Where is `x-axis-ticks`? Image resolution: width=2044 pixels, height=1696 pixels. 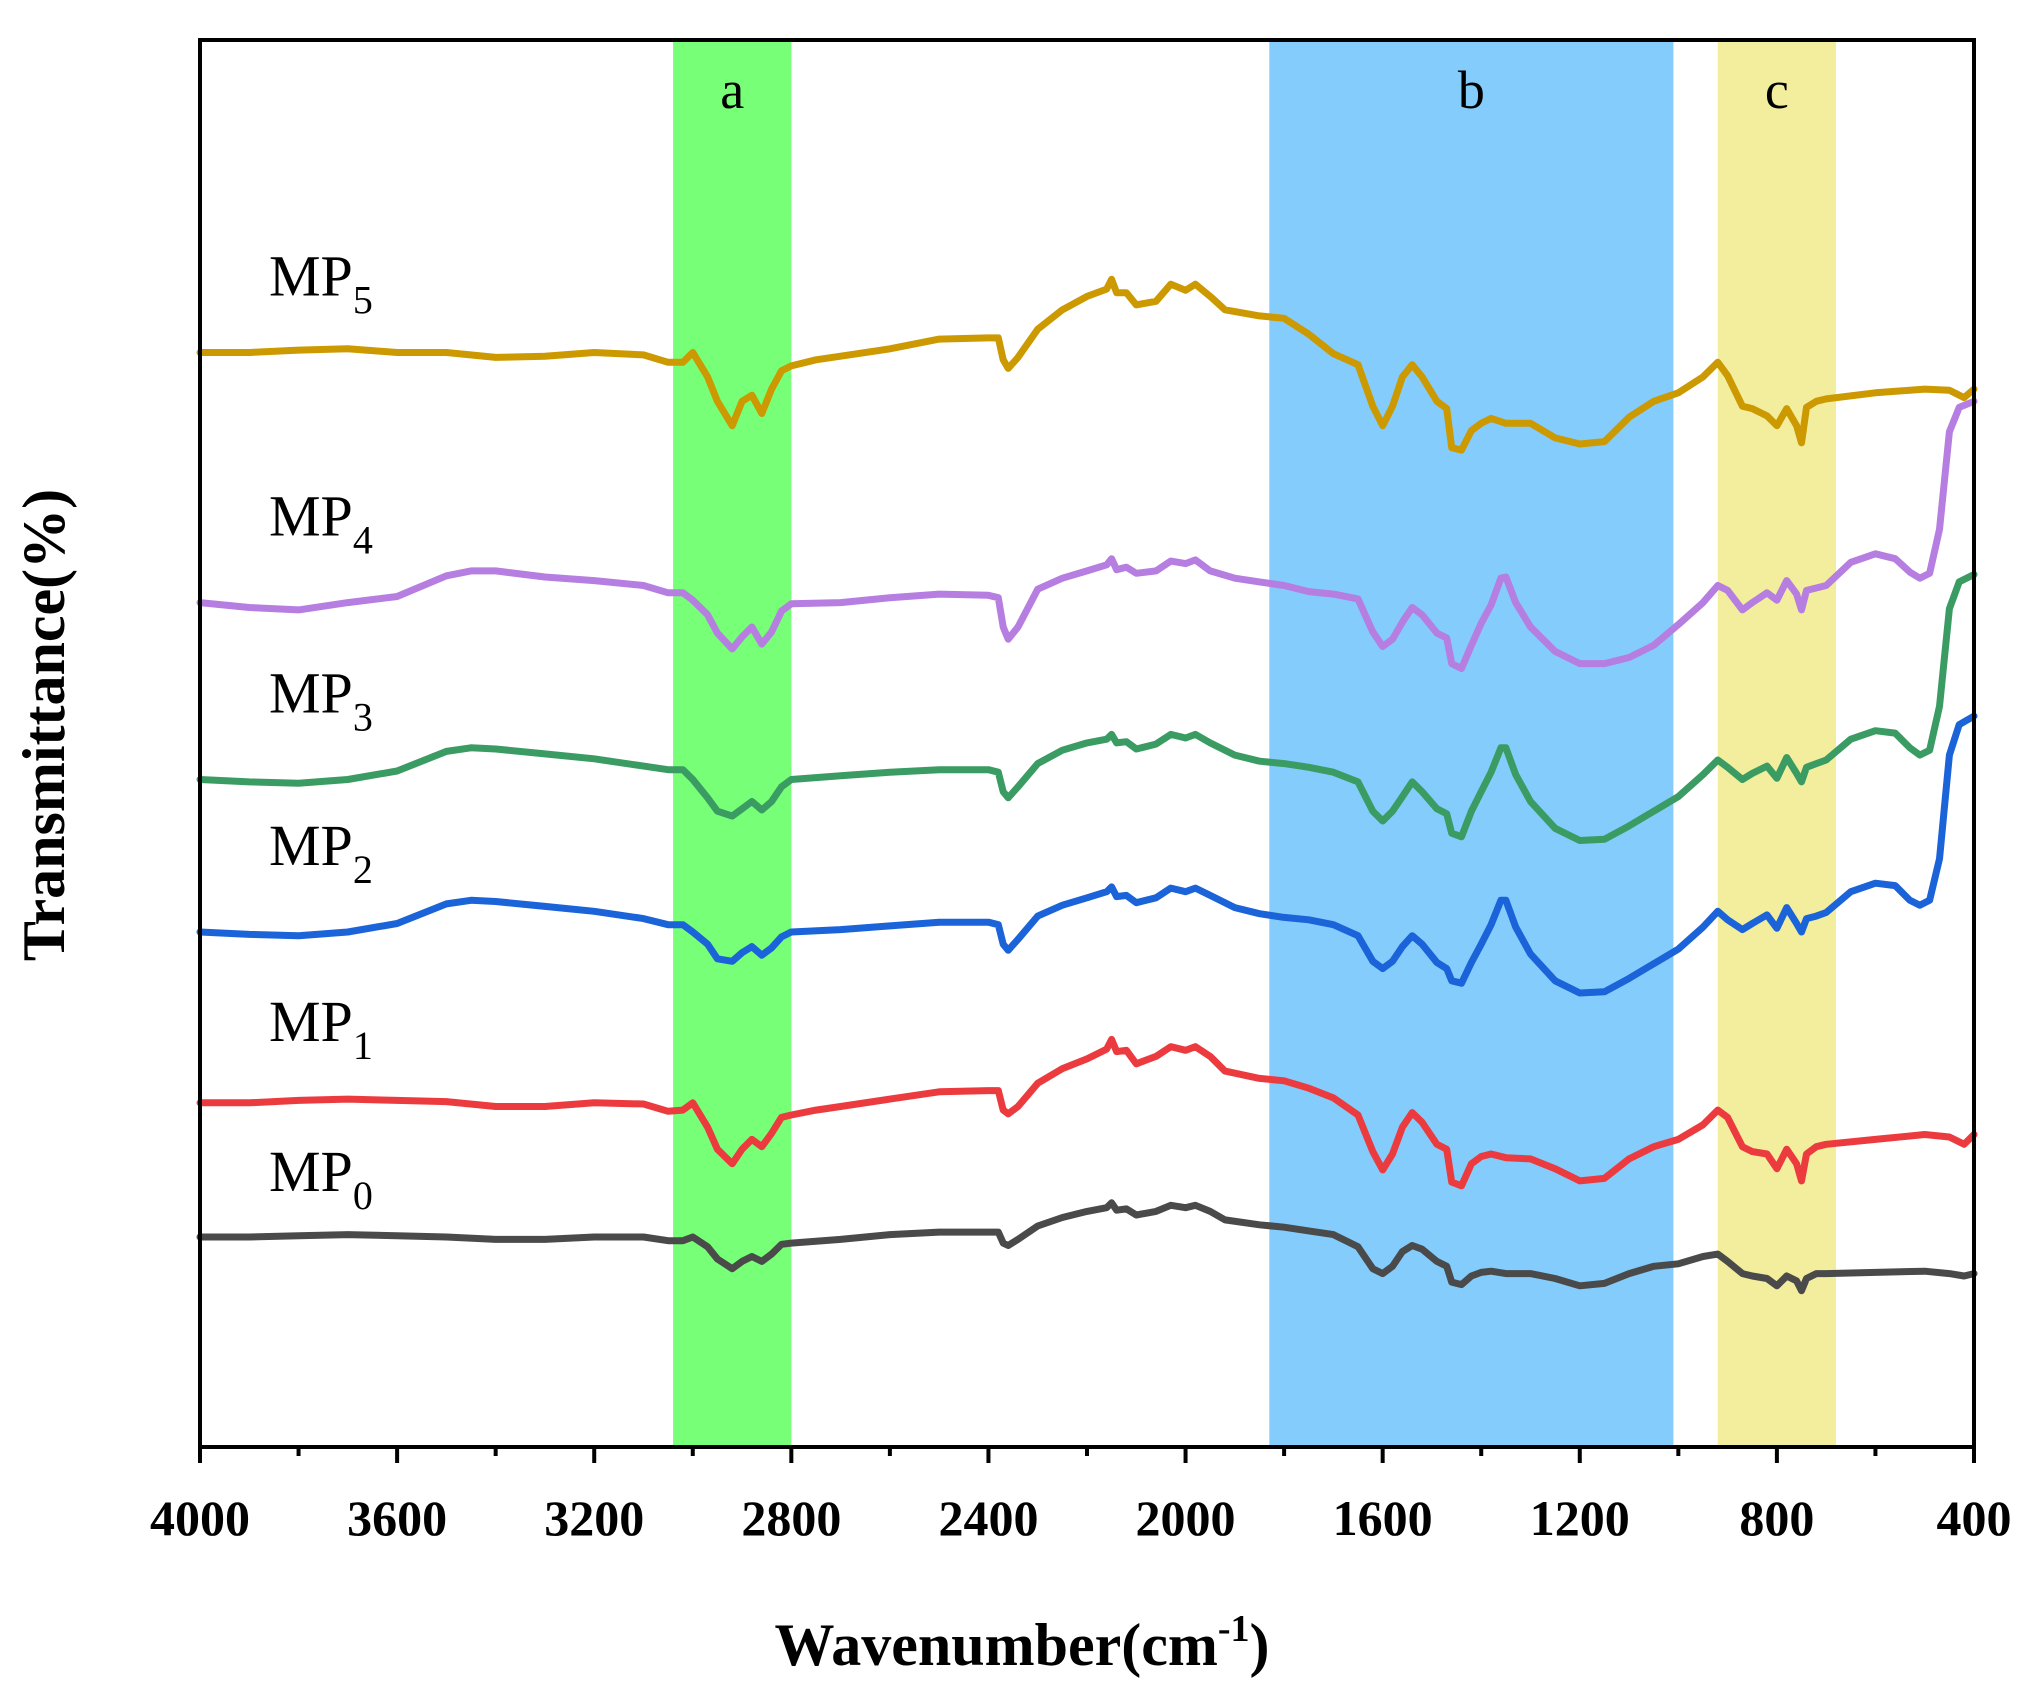 x-axis-ticks is located at coordinates (1087, 1455).